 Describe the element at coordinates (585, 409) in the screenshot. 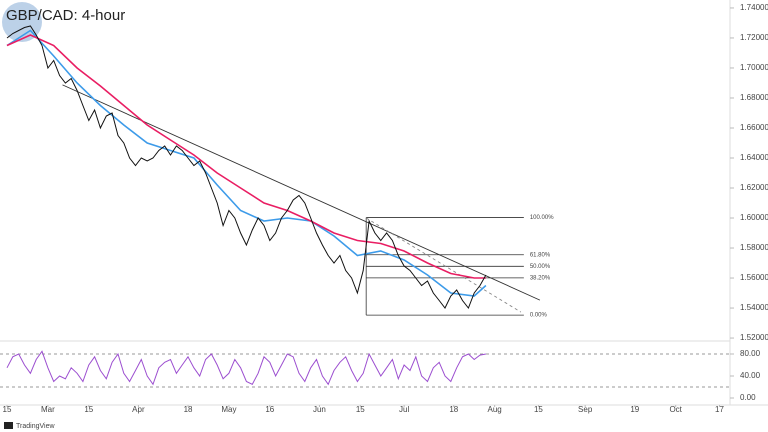

I see `x-tick-label: Sep` at that location.